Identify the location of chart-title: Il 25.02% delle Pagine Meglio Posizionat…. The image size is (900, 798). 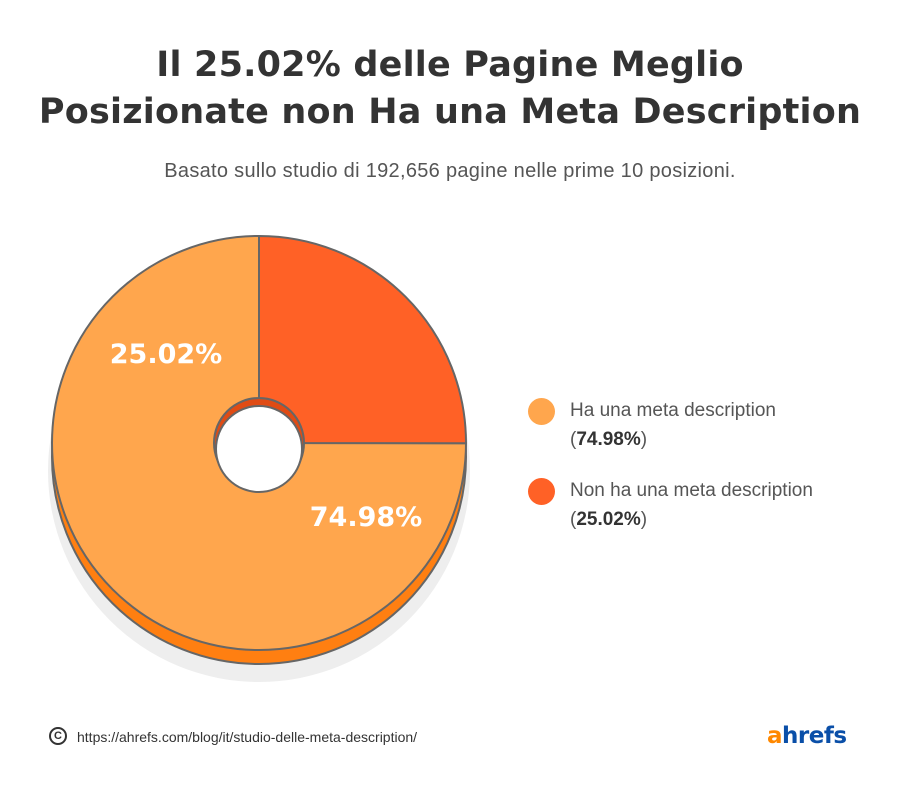
(450, 89).